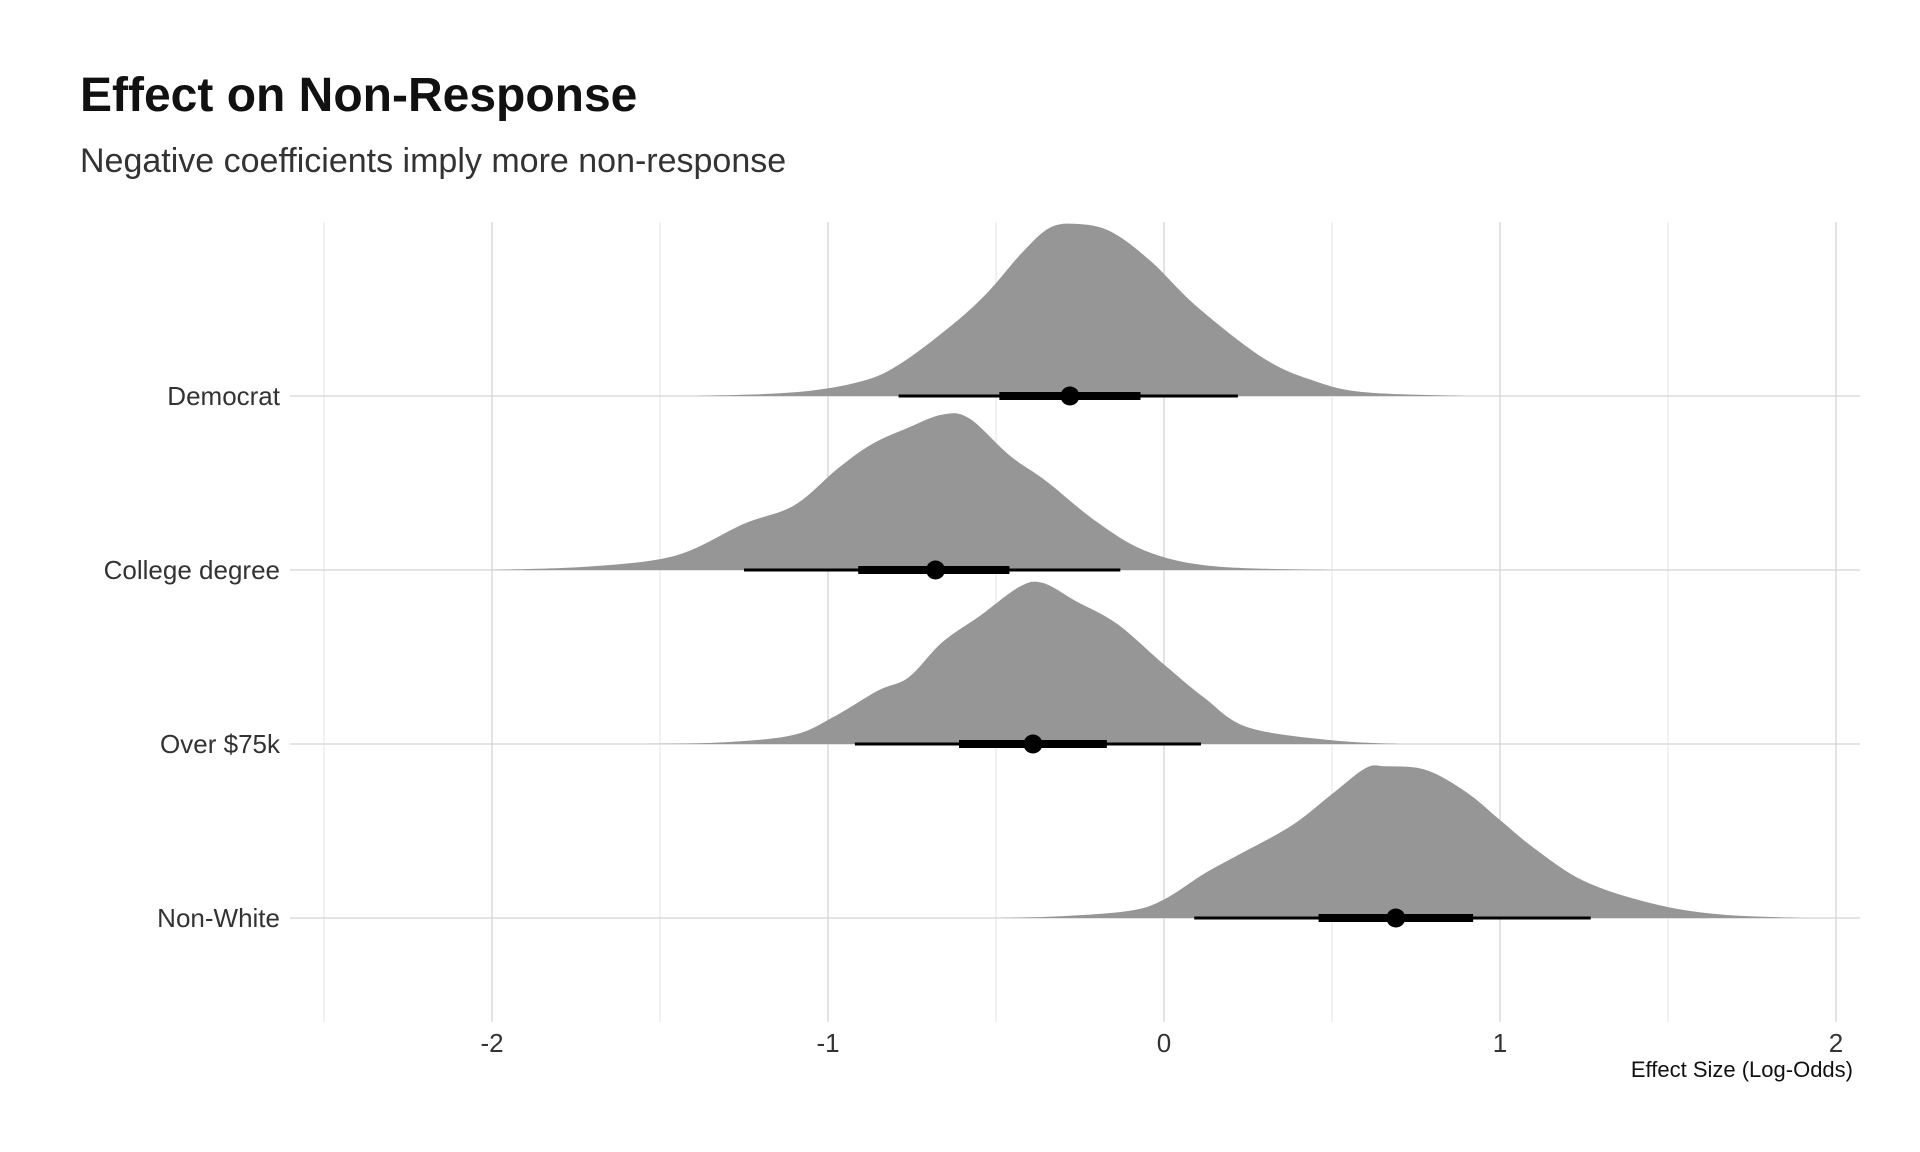 The image size is (1920, 1152). What do you see at coordinates (223, 396) in the screenshot?
I see `y-category-label: Democrat` at bounding box center [223, 396].